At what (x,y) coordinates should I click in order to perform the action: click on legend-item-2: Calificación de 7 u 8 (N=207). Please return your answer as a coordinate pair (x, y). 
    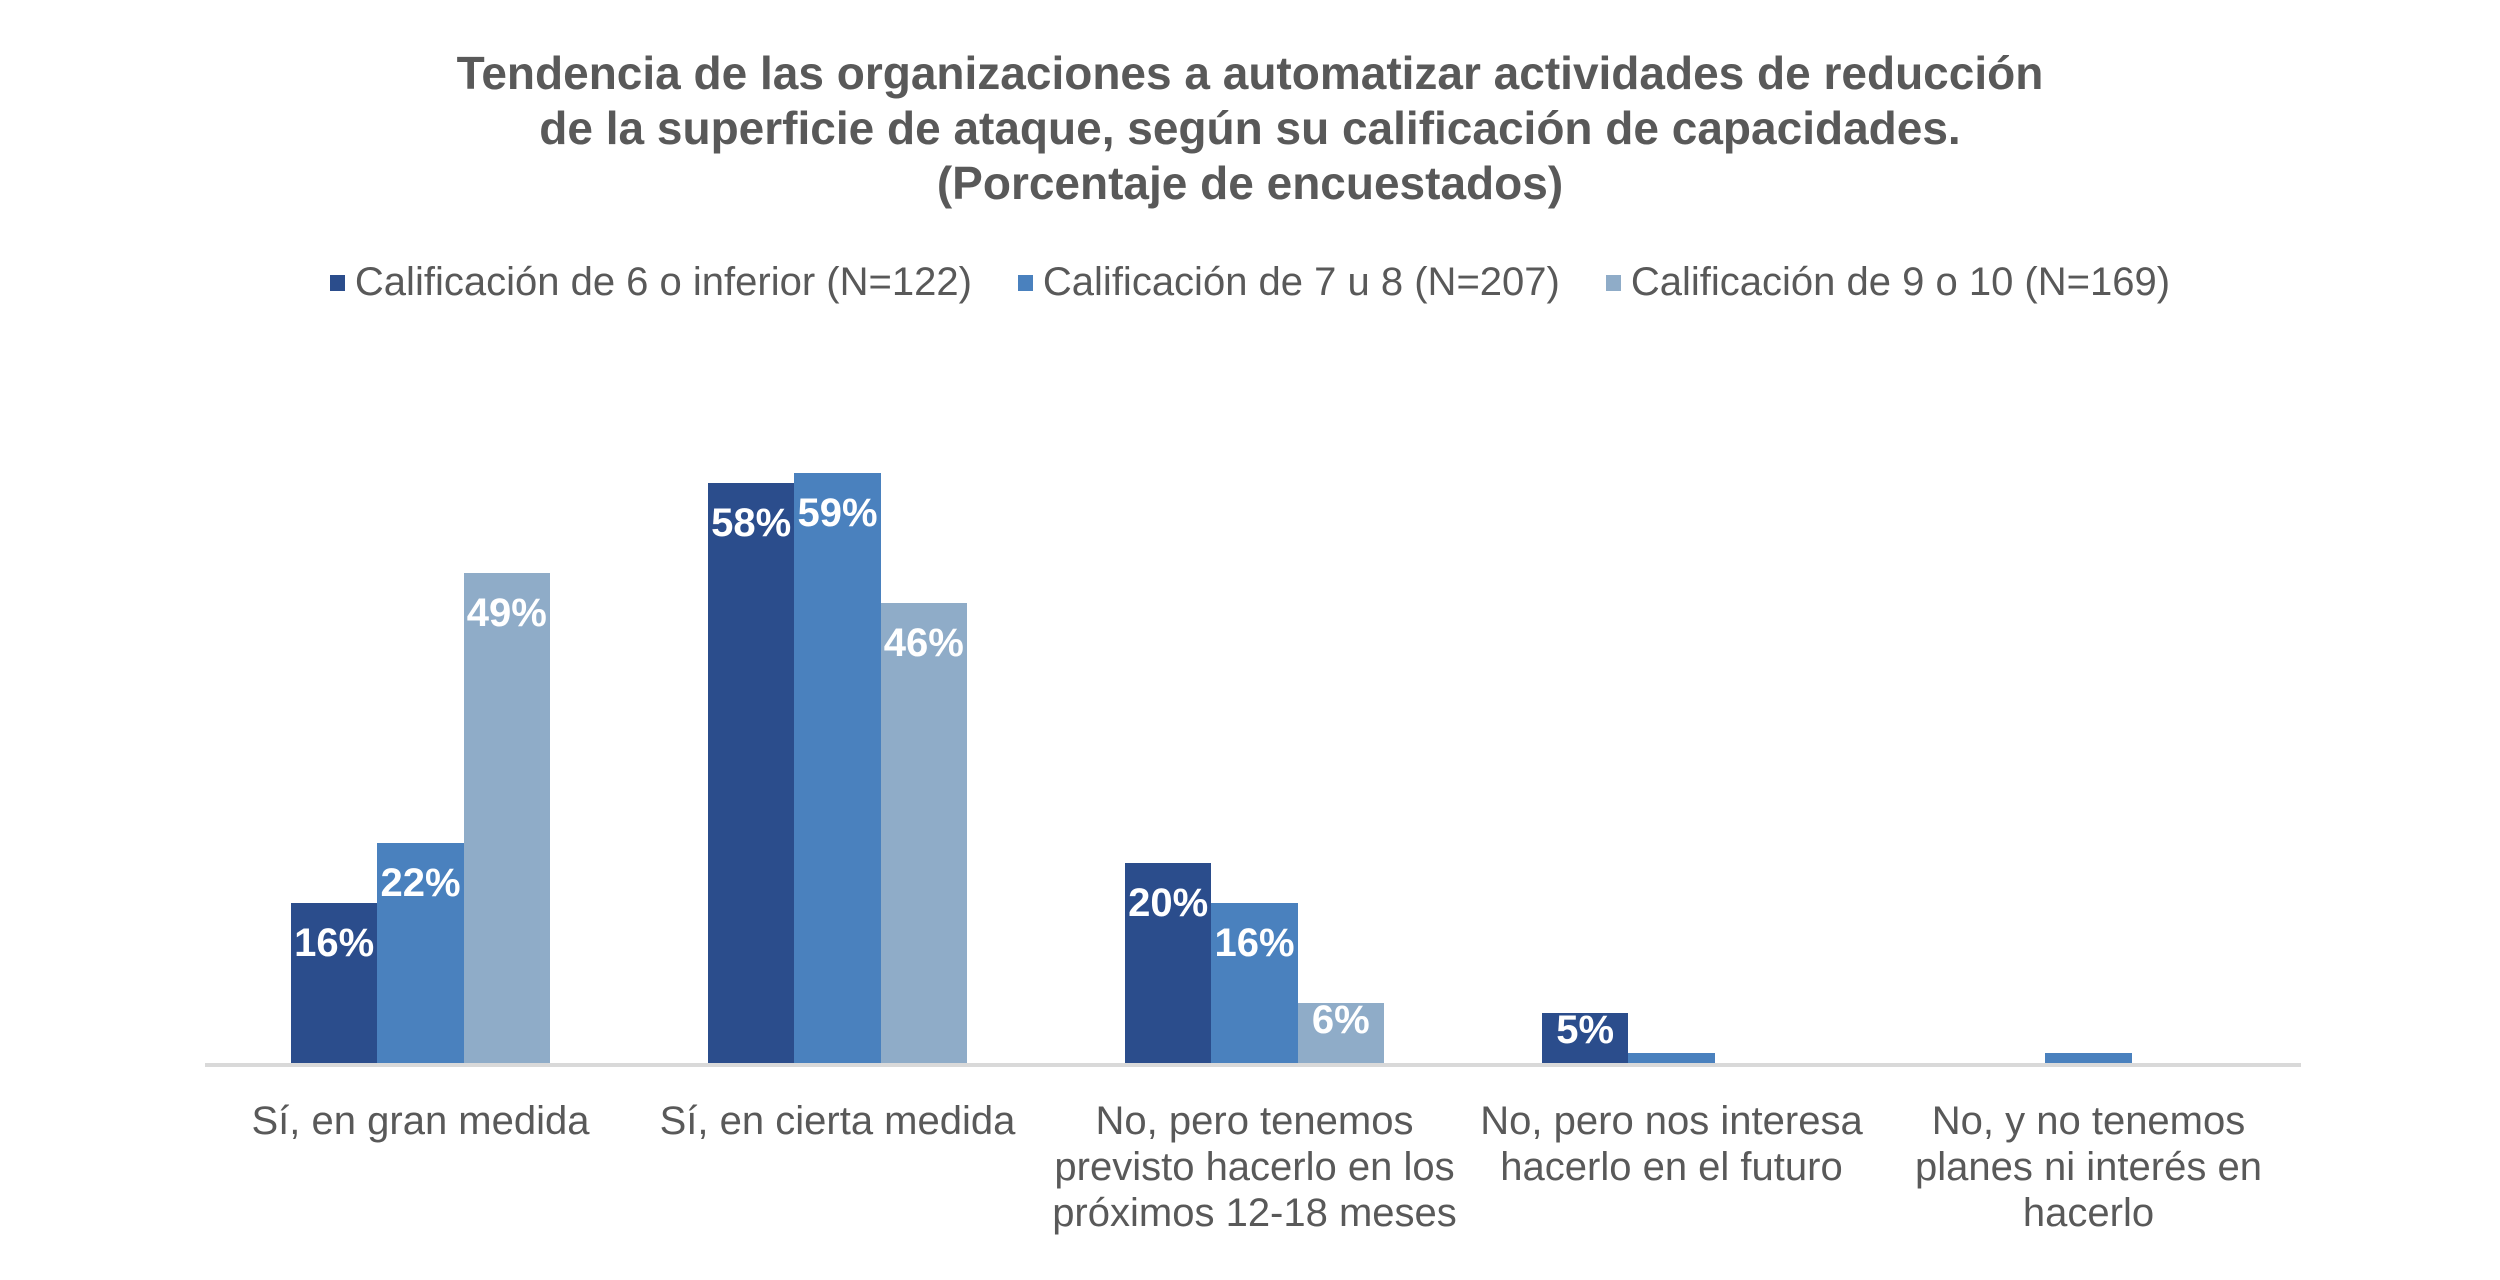
    Looking at the image, I should click on (1288, 282).